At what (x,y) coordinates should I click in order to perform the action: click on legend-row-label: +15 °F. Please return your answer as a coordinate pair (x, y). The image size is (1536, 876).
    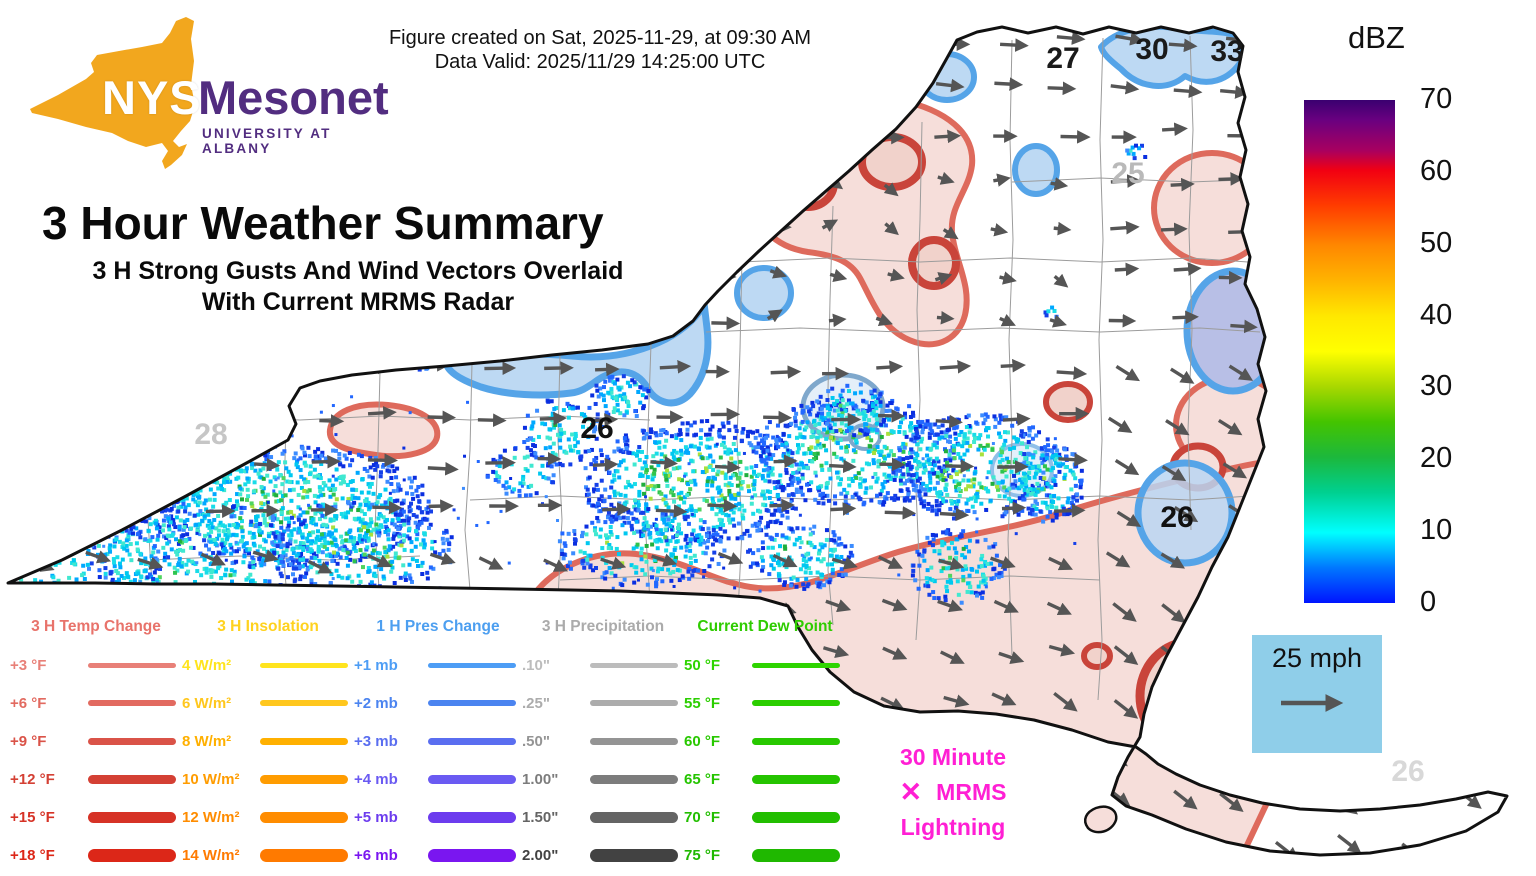
    Looking at the image, I should click on (32, 817).